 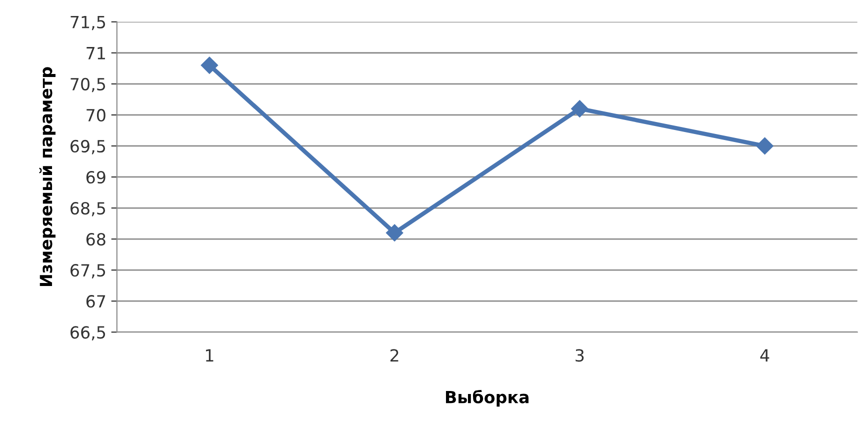 What do you see at coordinates (394, 355) in the screenshot?
I see `x-tick-label: 2` at bounding box center [394, 355].